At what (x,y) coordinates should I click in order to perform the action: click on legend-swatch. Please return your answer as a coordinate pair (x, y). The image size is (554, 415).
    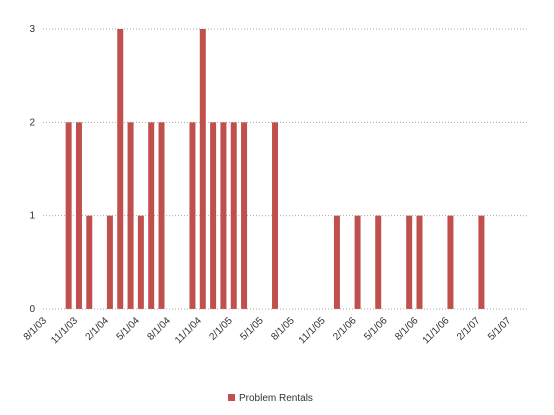
    Looking at the image, I should click on (231, 397).